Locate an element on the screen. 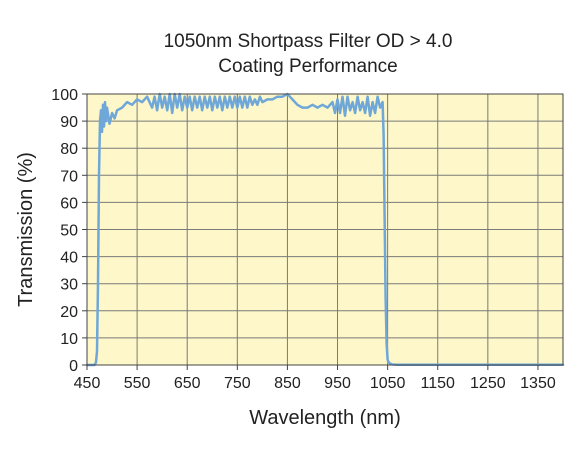 Image resolution: width=579 pixels, height=450 pixels. chart-subtitle: Coating Performance is located at coordinates (308, 66).